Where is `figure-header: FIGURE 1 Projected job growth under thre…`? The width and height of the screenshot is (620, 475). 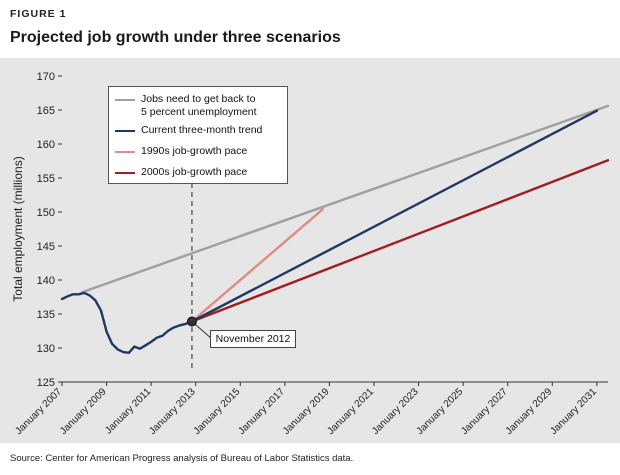
figure-header: FIGURE 1 Projected job growth under thre… is located at coordinates (310, 29).